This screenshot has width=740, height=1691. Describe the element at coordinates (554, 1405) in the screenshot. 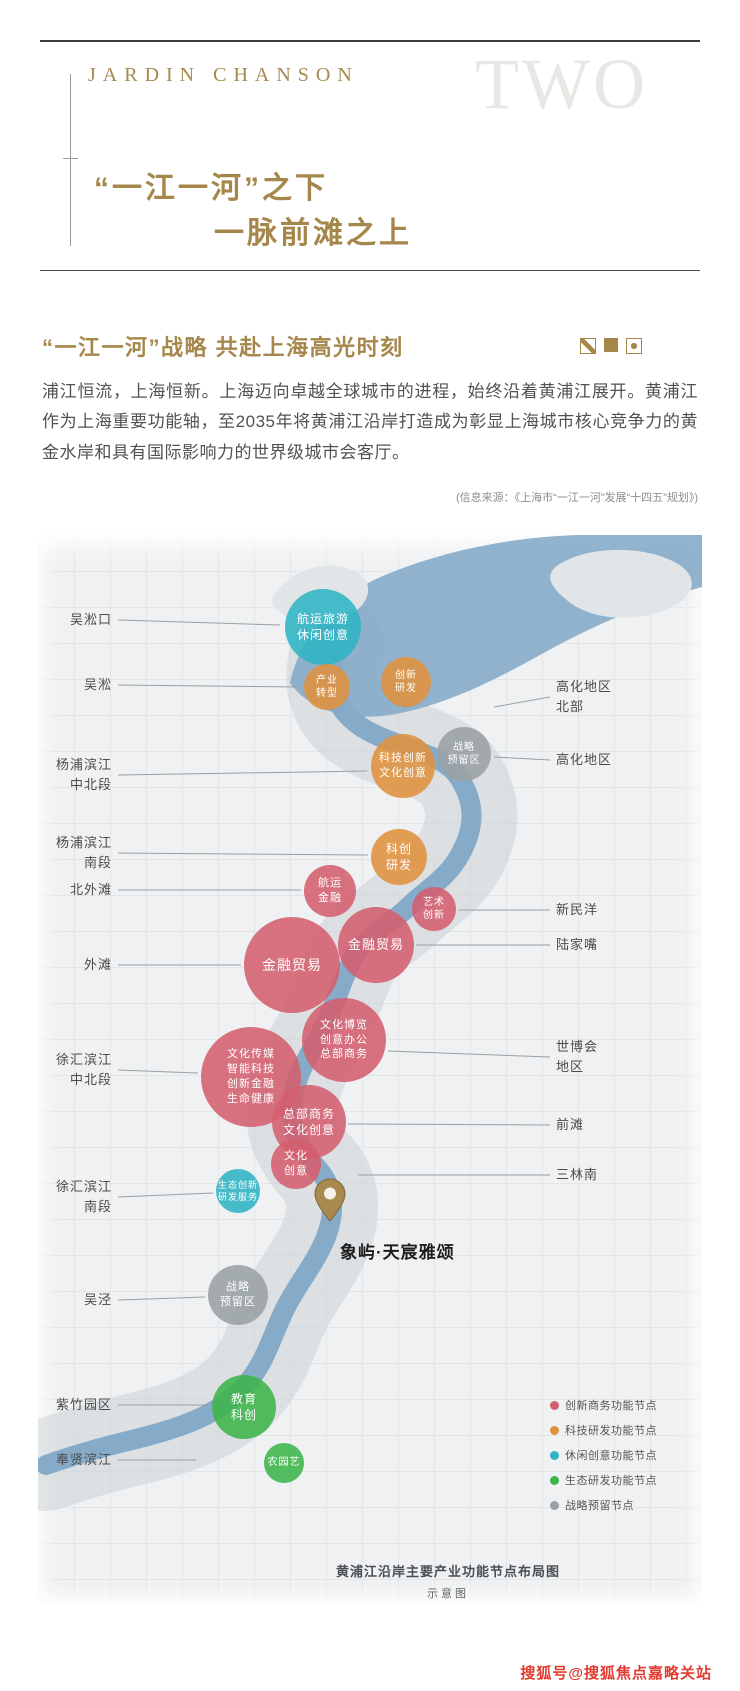

I see `legend-swatch-business` at that location.